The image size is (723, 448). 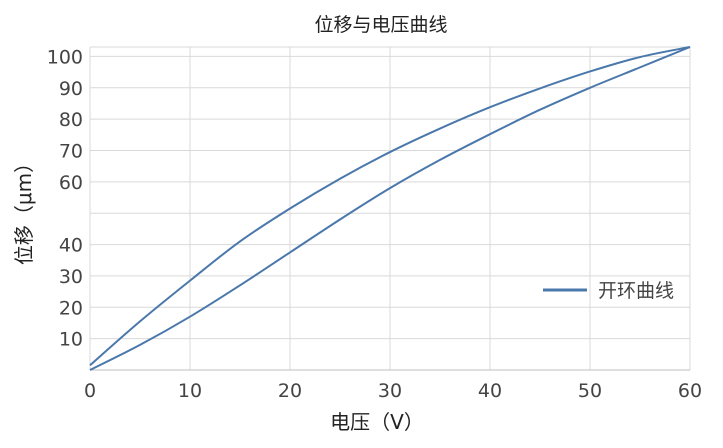 I want to click on x-tick-label: 60, so click(x=690, y=391).